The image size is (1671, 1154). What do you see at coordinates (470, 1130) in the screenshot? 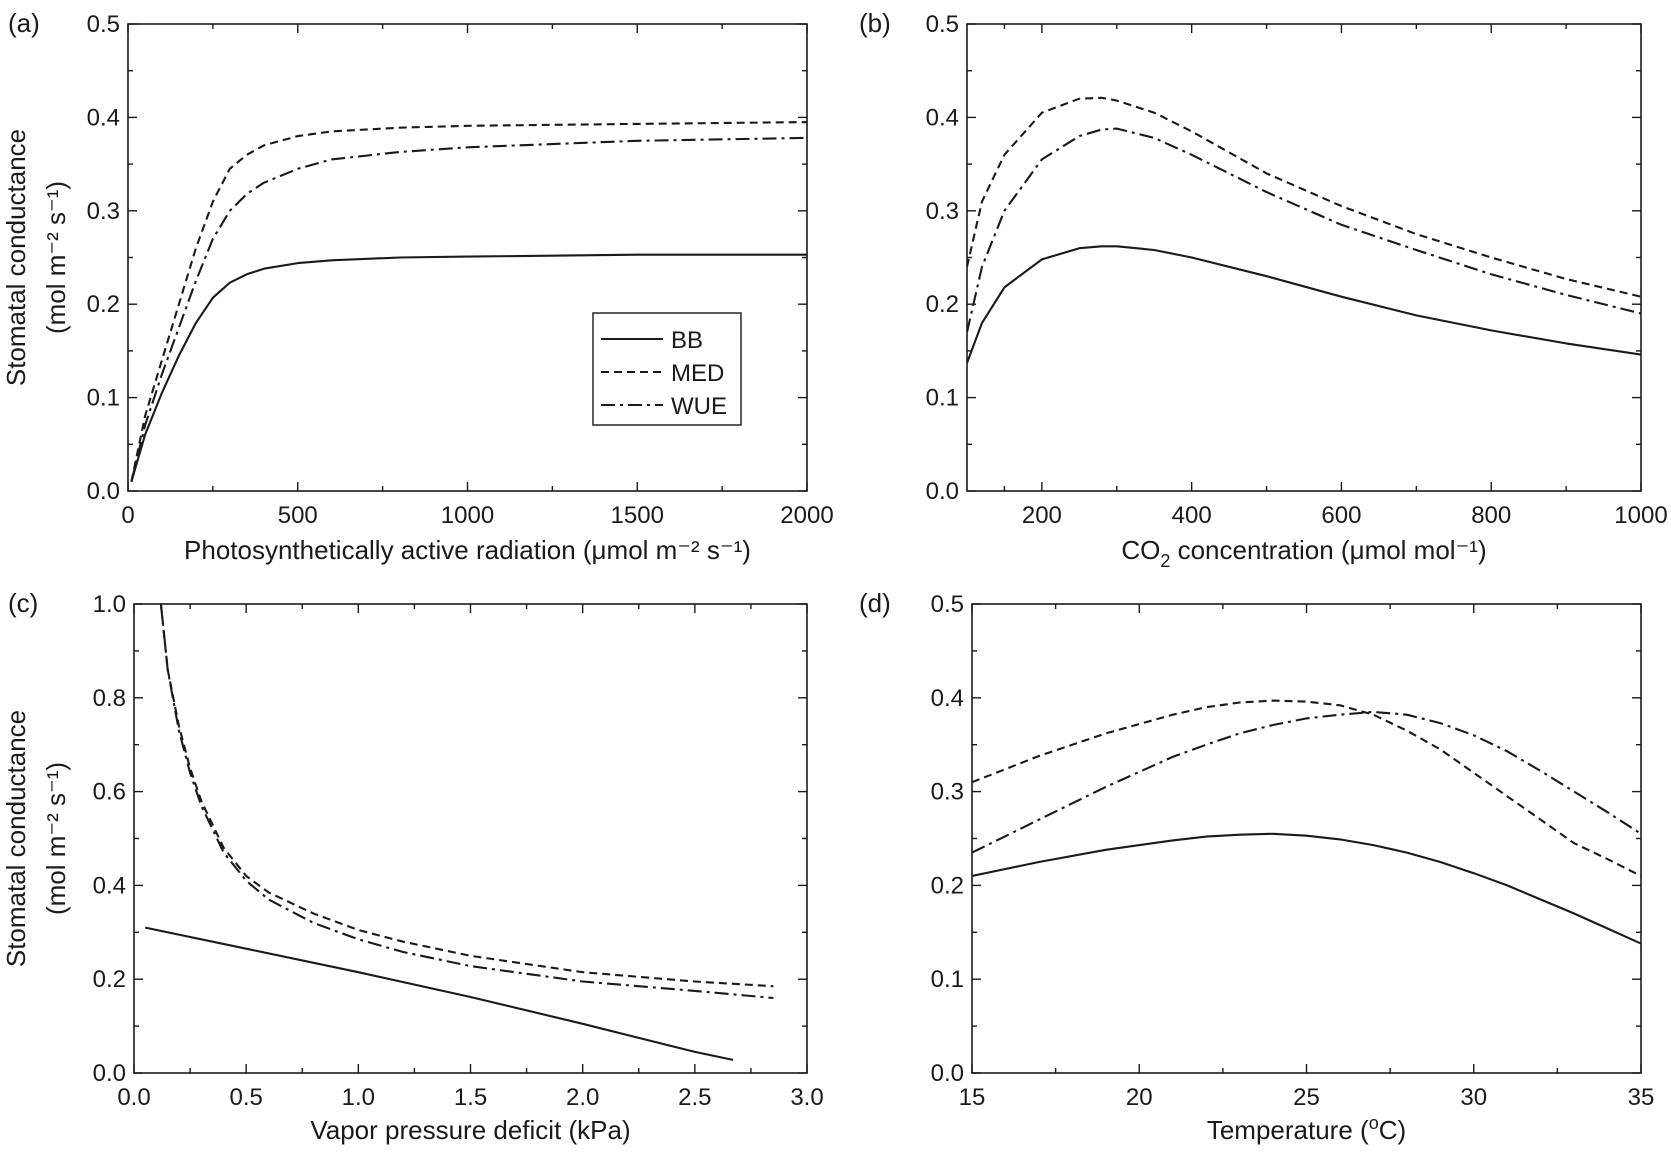
I see `x-axis-label: Vapor pressure deficit (kPa)` at bounding box center [470, 1130].